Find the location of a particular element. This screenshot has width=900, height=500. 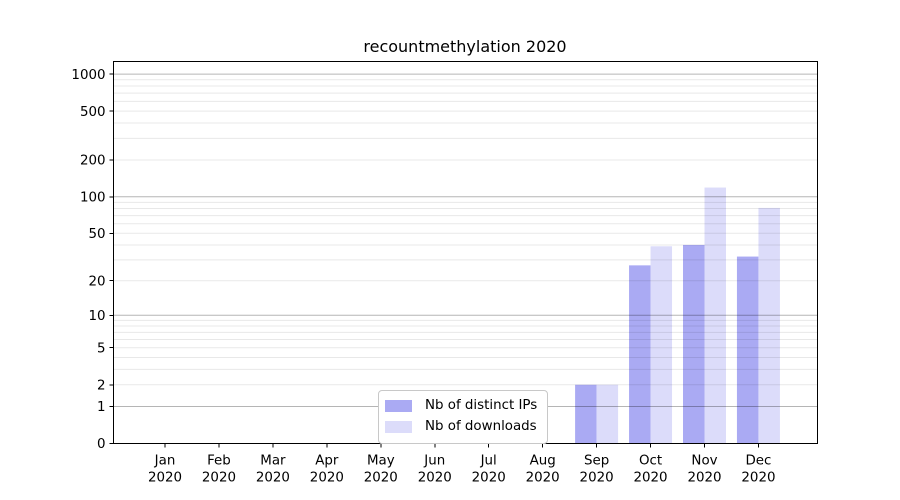

bar-nov-series0 is located at coordinates (694, 344).